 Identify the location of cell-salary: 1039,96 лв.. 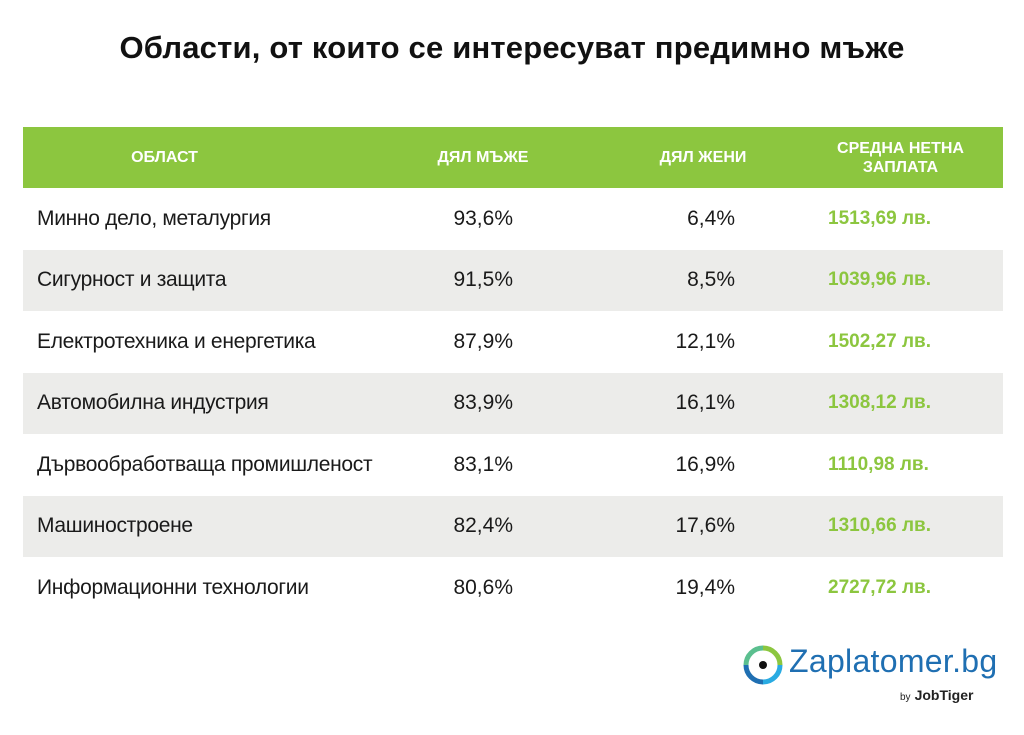
(879, 280).